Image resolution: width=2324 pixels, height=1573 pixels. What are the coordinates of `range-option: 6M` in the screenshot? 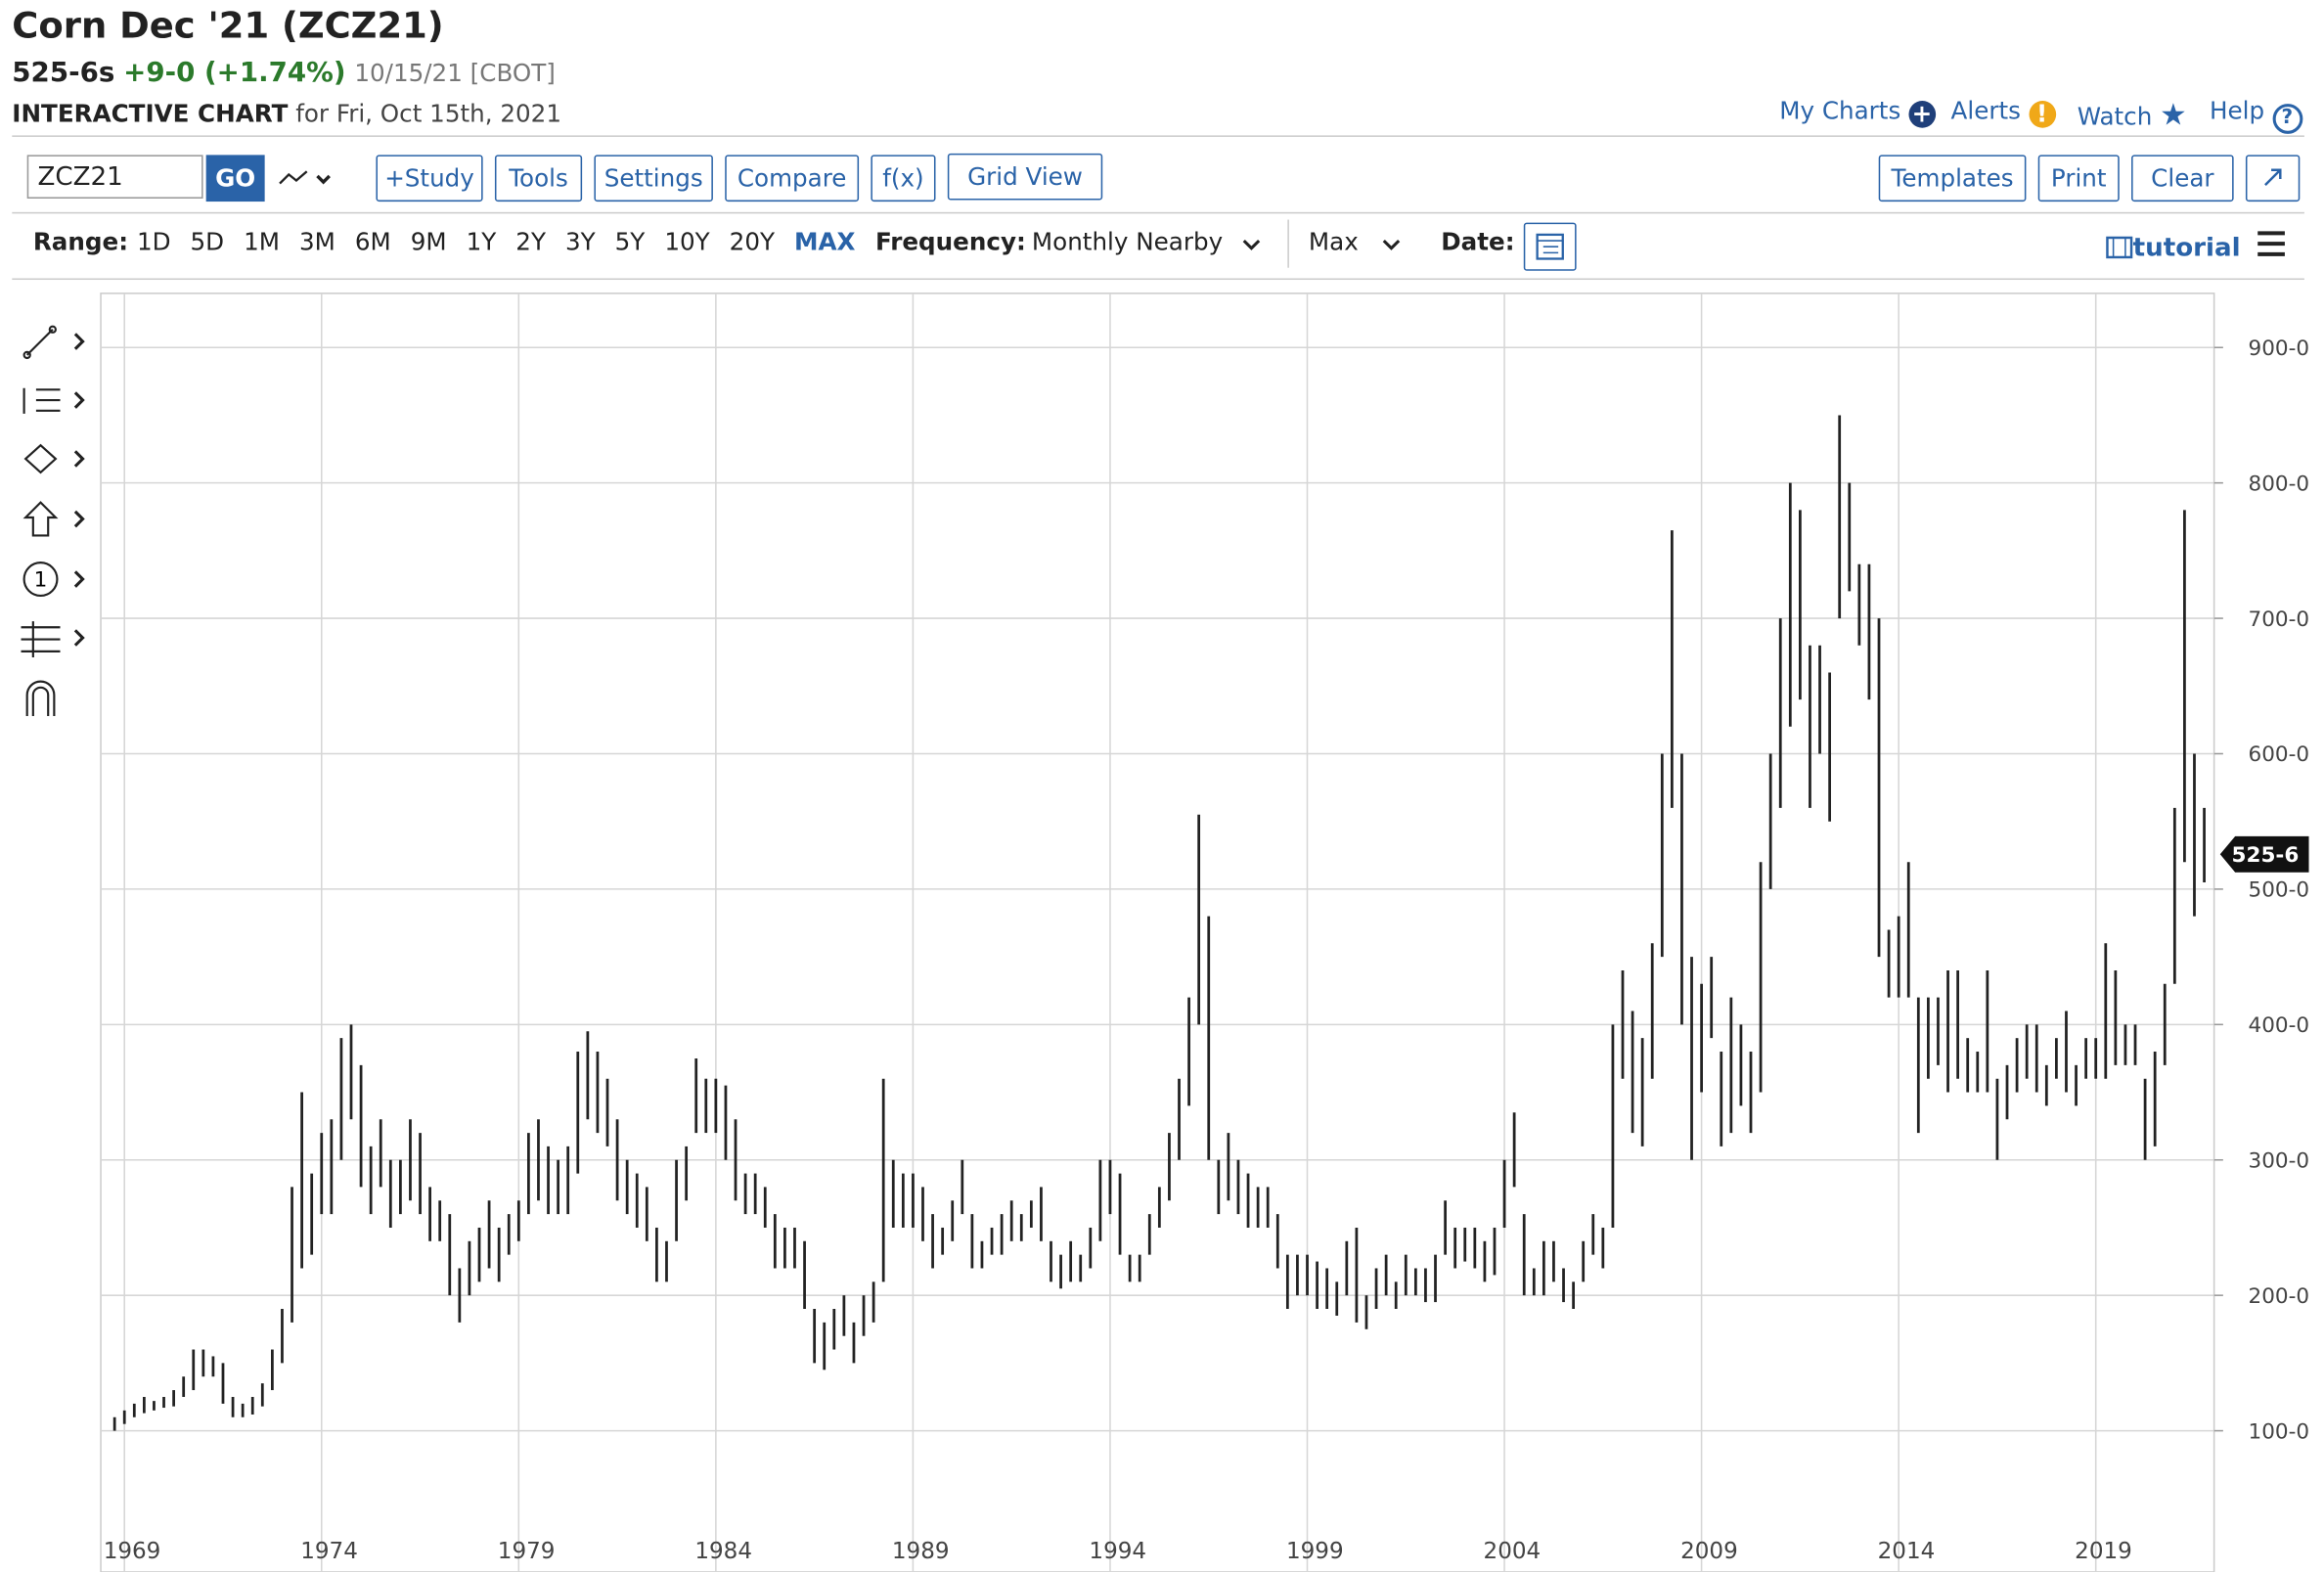 It's located at (372, 241).